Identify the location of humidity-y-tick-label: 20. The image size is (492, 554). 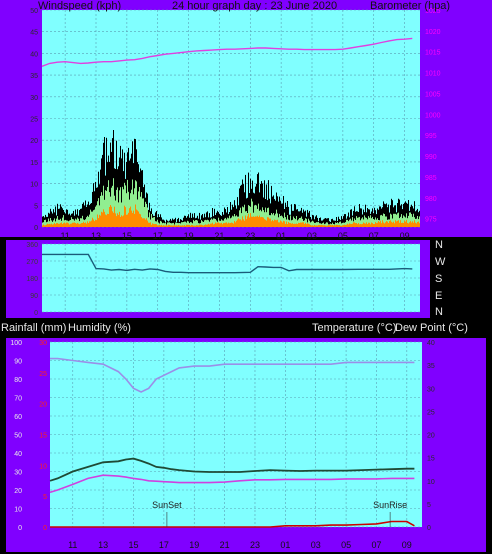
(18, 491).